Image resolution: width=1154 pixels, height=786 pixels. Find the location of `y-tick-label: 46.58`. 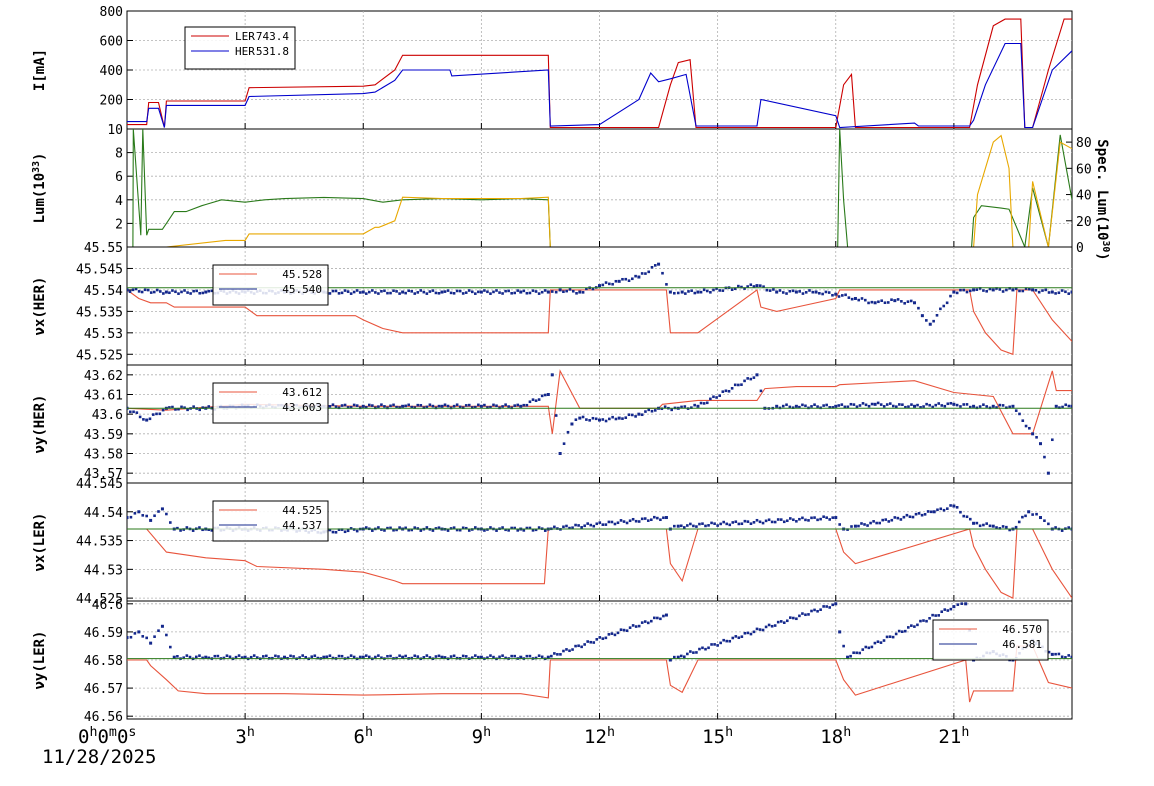

y-tick-label: 46.58 is located at coordinates (103, 661).